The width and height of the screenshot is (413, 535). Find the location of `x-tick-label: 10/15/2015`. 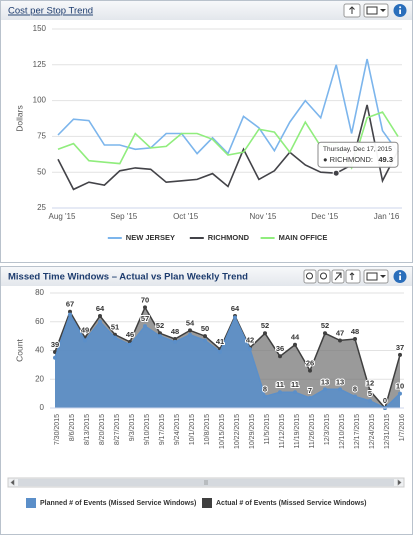

x-tick-label: 10/15/2015 is located at coordinates (222, 431).